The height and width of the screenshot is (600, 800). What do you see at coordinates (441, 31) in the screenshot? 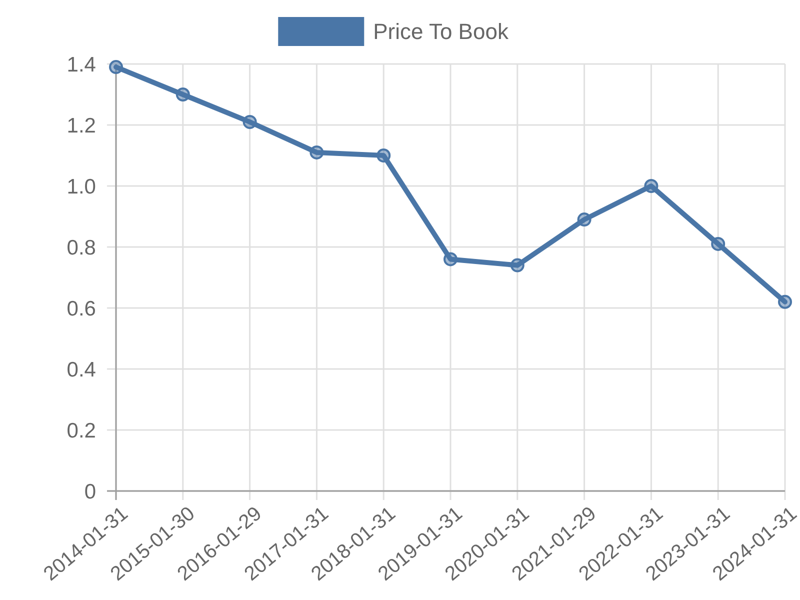
I see `legend-label: Price To Book` at bounding box center [441, 31].